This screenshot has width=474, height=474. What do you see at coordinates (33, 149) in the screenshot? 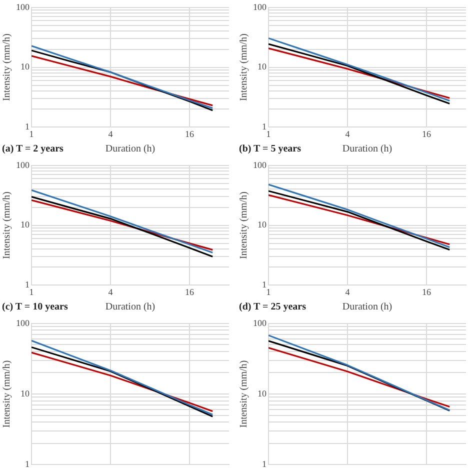
I see `text: (a) T = 2 years` at bounding box center [33, 149].